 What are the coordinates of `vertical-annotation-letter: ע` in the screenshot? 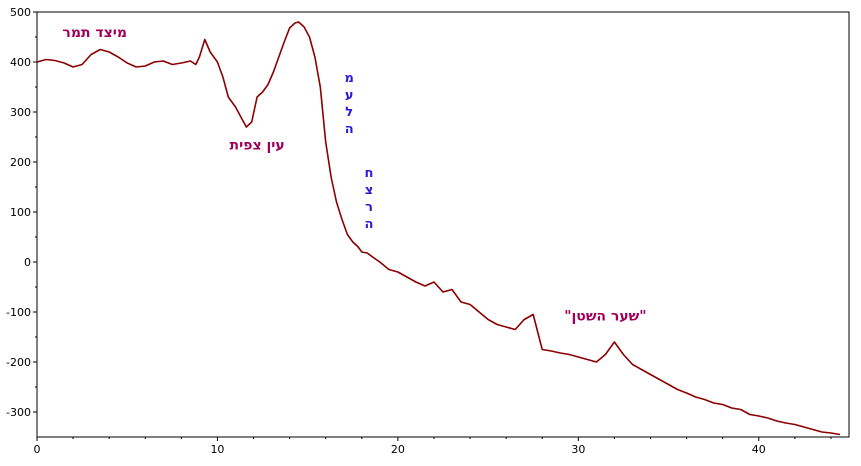 It's located at (349, 95).